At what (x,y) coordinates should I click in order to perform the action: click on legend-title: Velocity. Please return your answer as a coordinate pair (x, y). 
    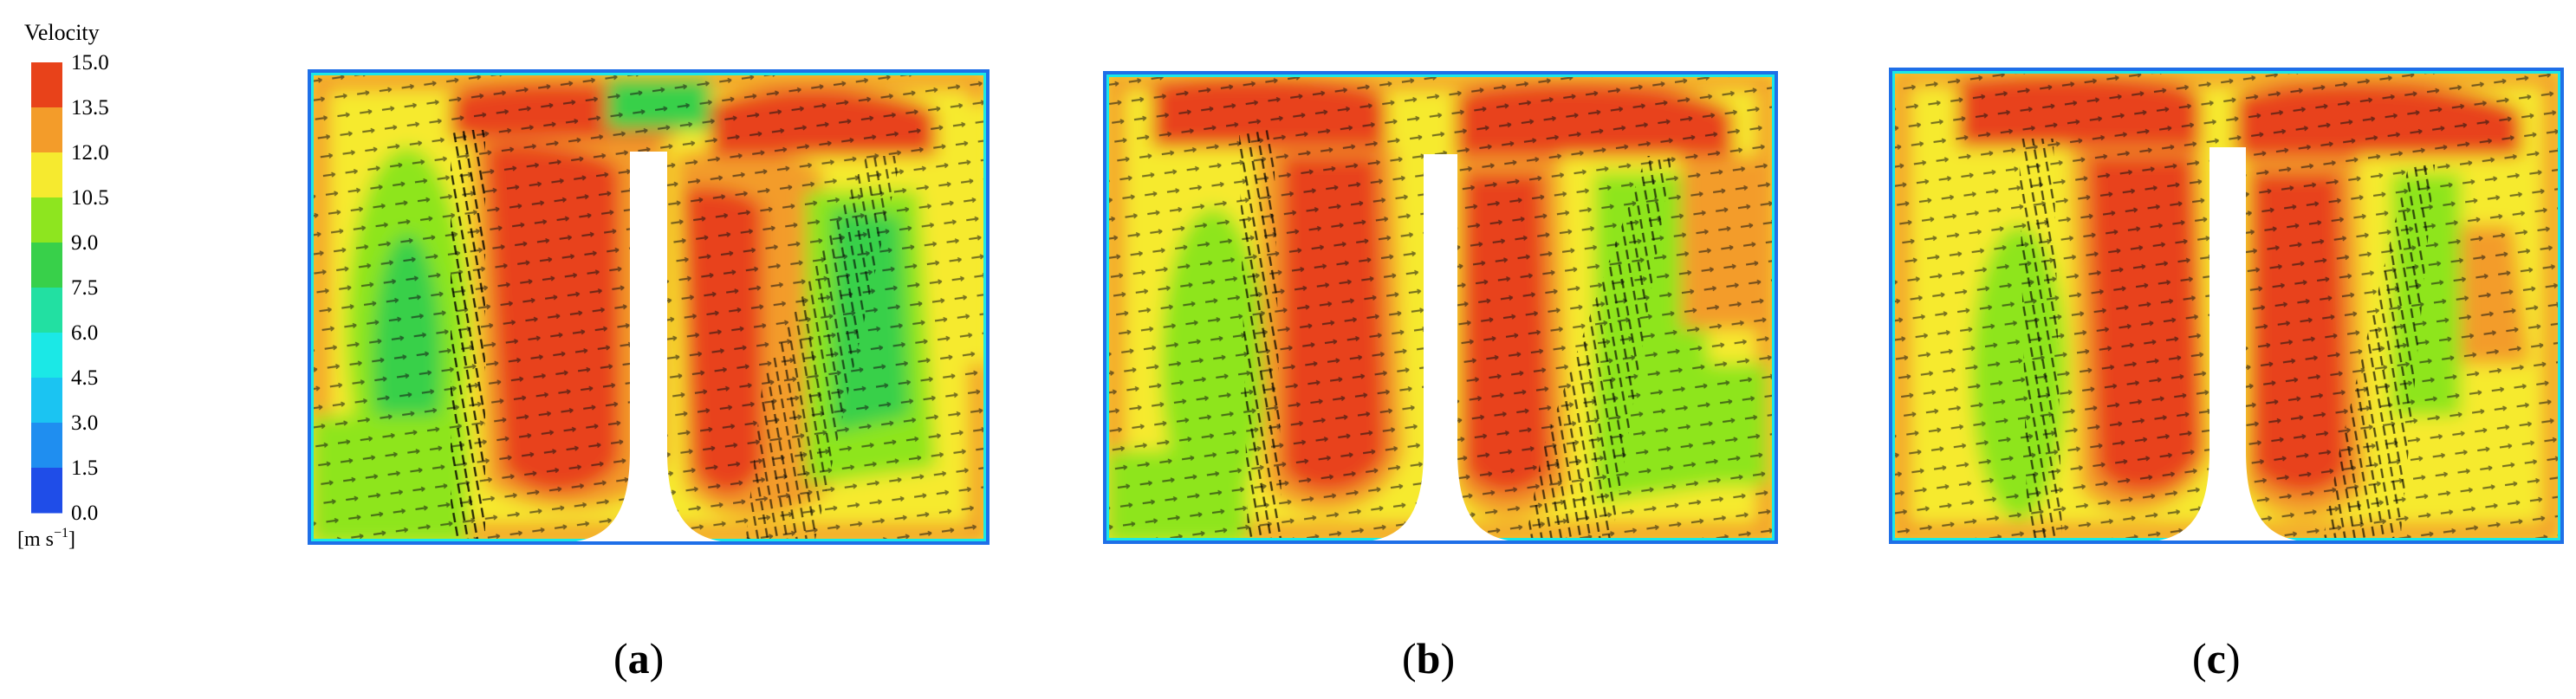
    Looking at the image, I should click on (62, 32).